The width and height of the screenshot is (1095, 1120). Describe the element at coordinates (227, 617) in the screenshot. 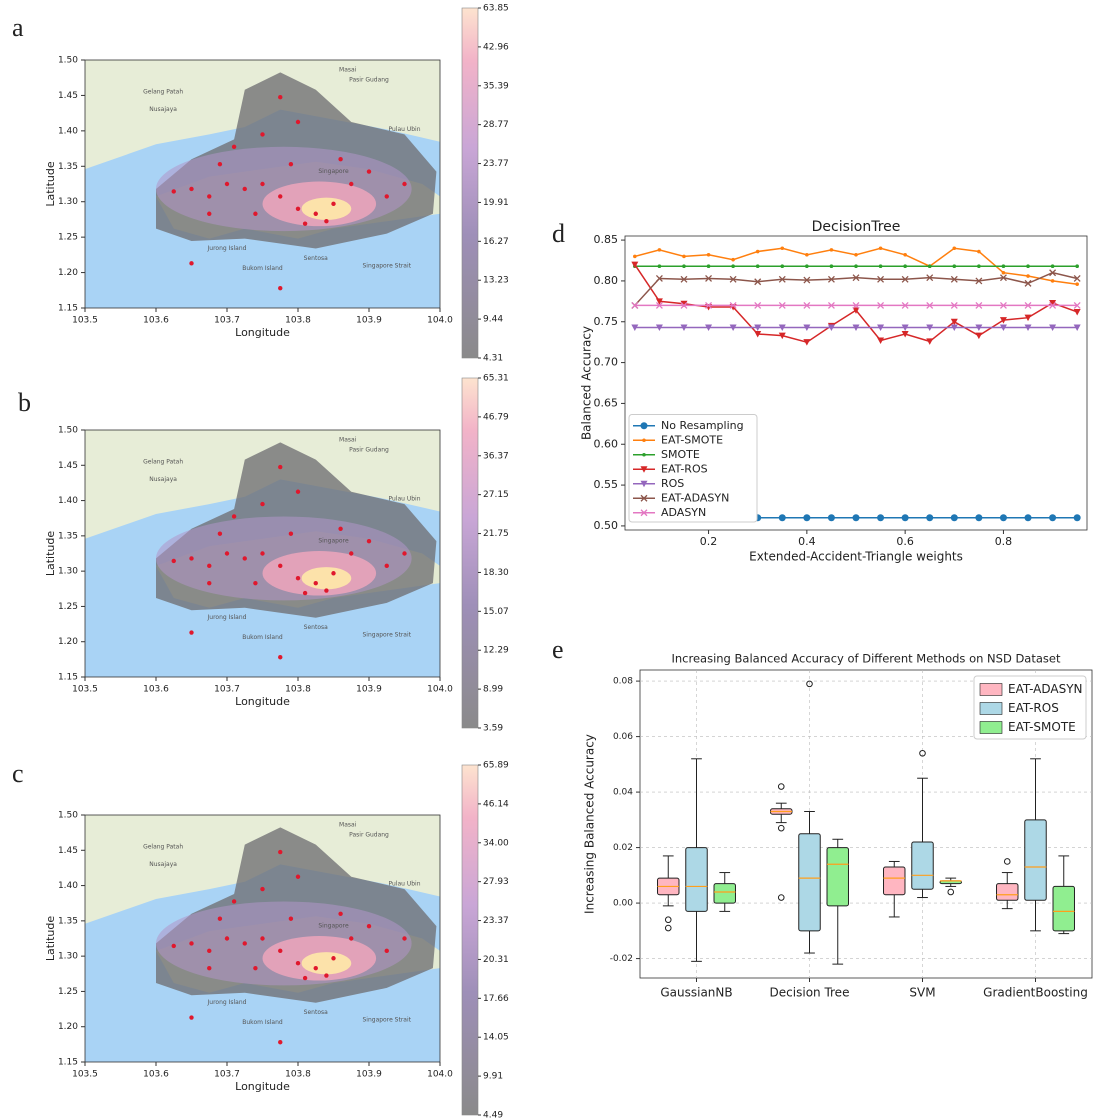

I see `place-label: Jurong Island` at that location.